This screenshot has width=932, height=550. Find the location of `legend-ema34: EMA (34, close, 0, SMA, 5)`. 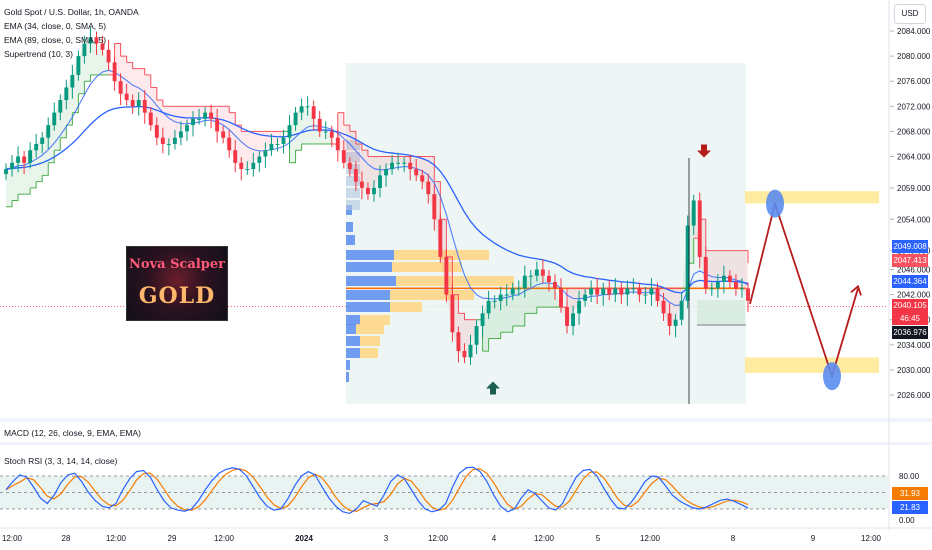

legend-ema34: EMA (34, close, 0, SMA, 5) is located at coordinates (55, 26).